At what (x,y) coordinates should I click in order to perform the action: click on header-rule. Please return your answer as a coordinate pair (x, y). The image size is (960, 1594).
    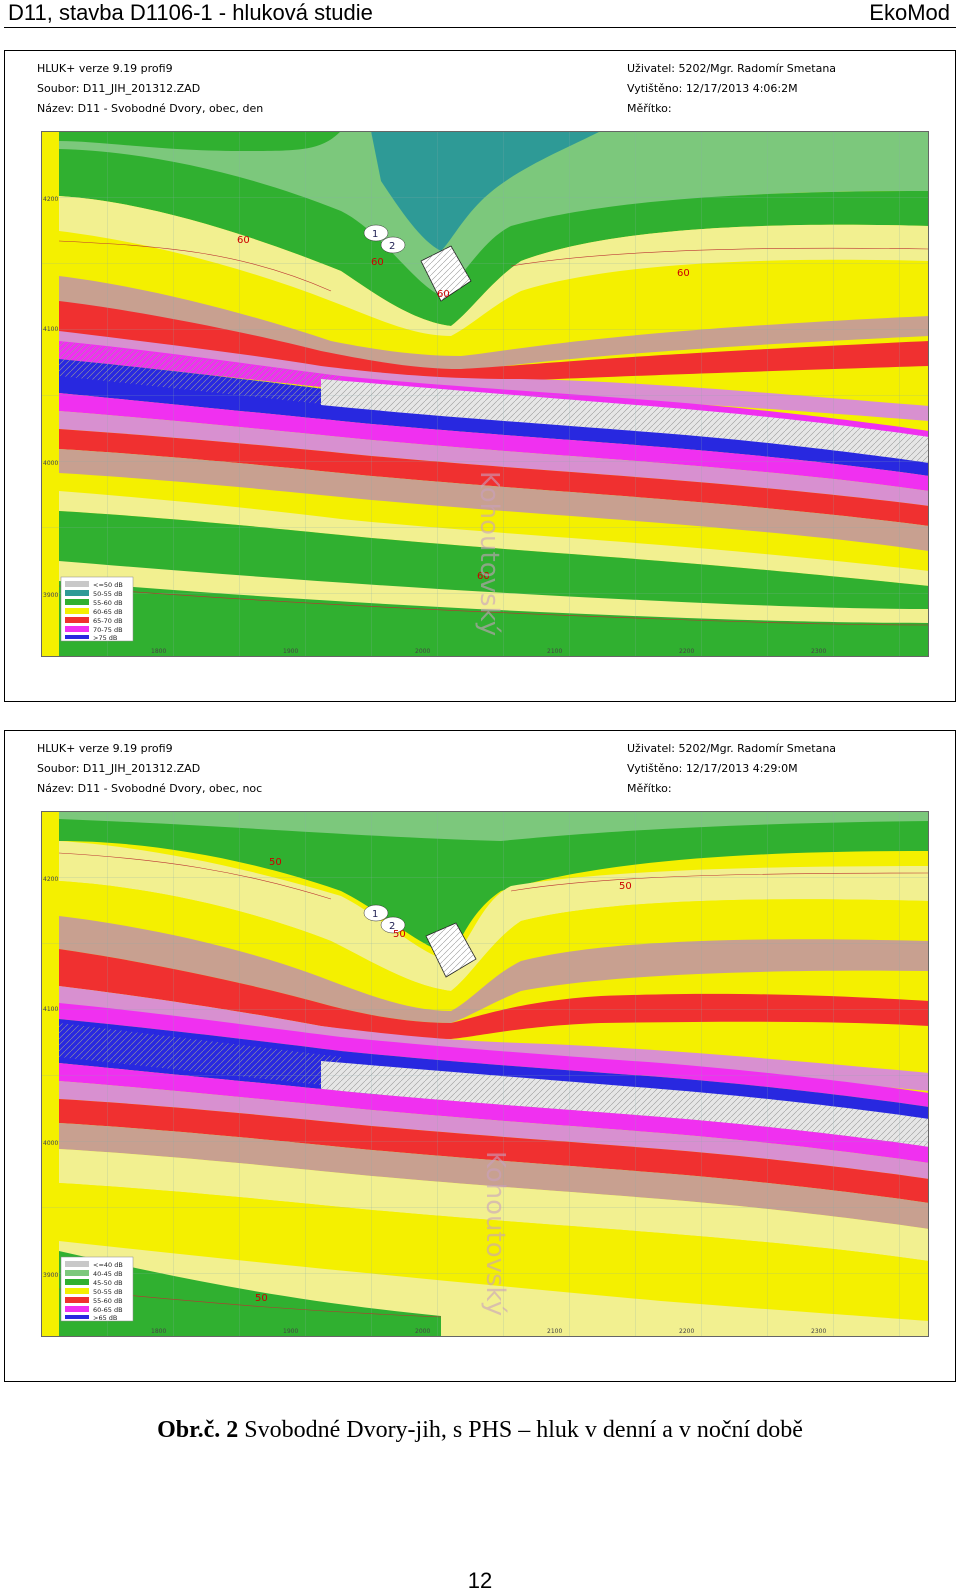
    Looking at the image, I should click on (480, 27).